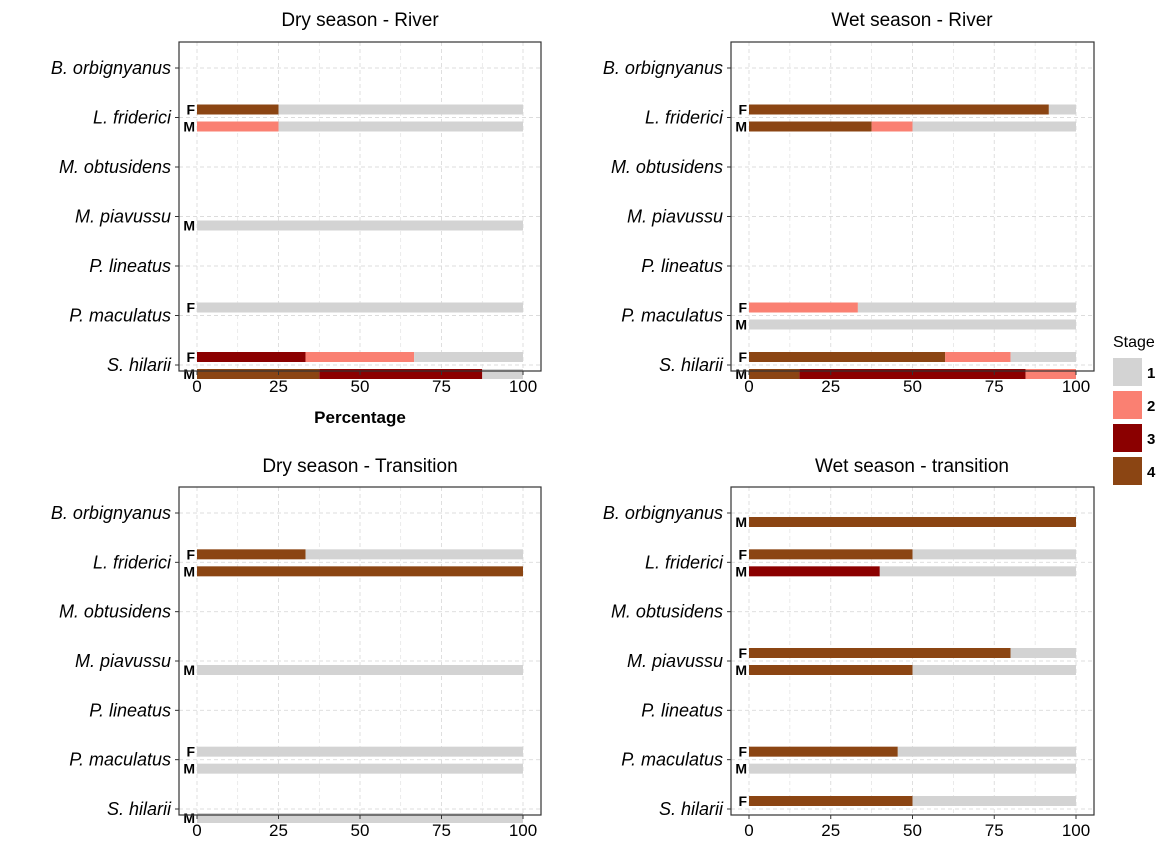  What do you see at coordinates (1151, 406) in the screenshot?
I see `legend-label: 2` at bounding box center [1151, 406].